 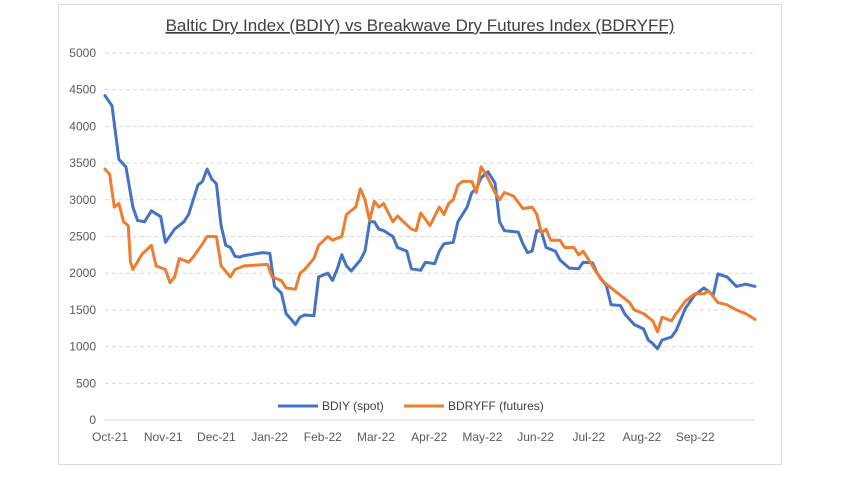 What do you see at coordinates (588, 437) in the screenshot?
I see `x-tick-label: Jul-22` at bounding box center [588, 437].